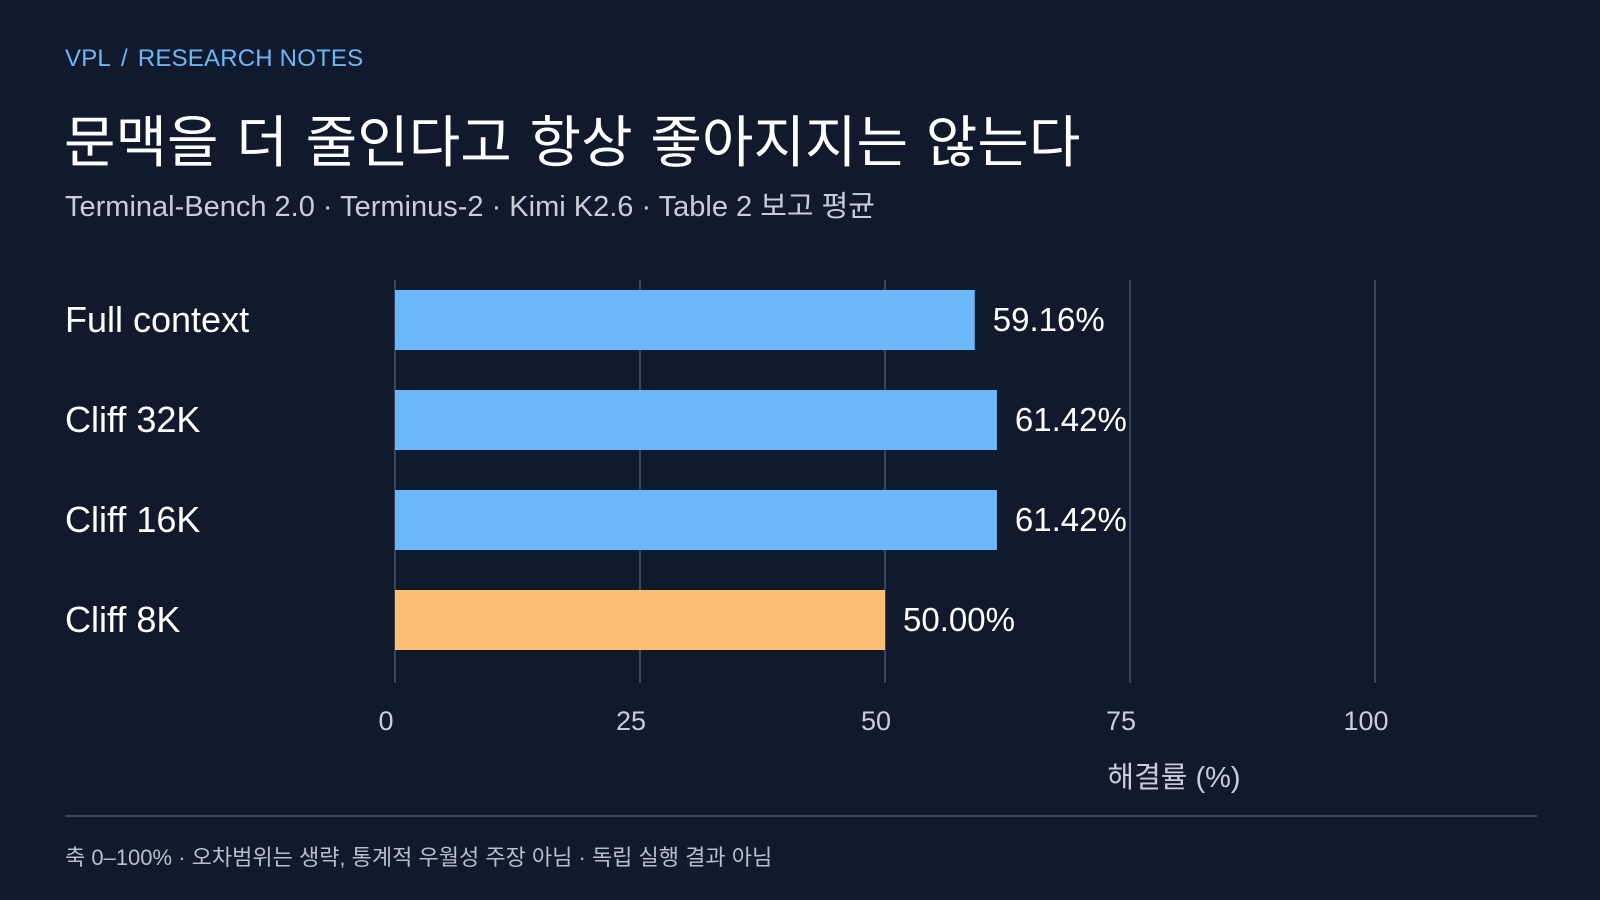  Describe the element at coordinates (88, 58) in the screenshot. I see `breadcrumb-section: VPL` at that location.